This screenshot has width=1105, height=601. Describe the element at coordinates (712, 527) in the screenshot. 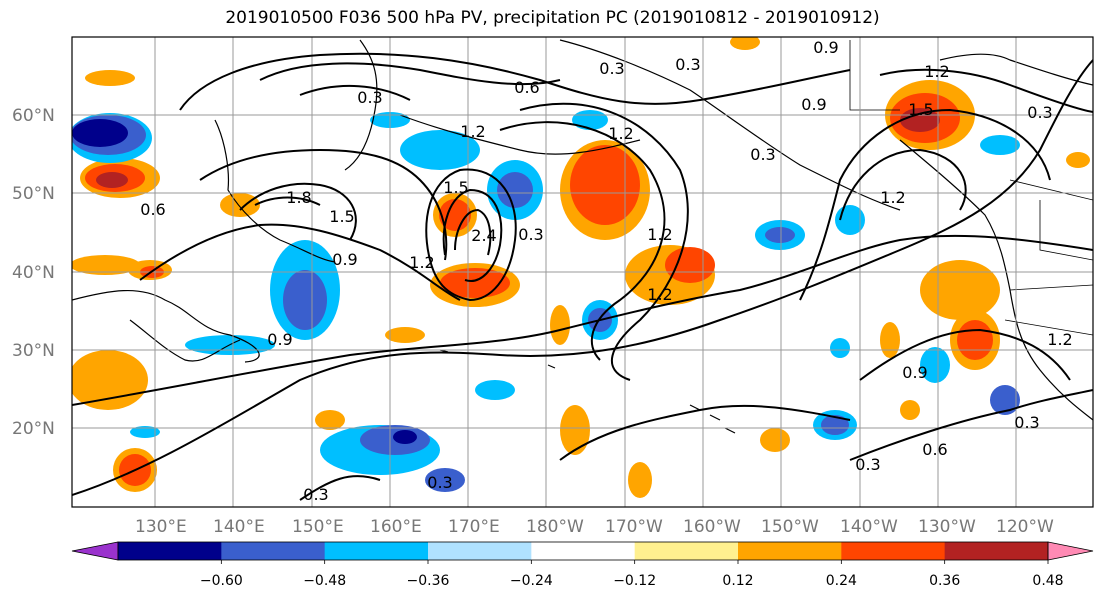

I see `lon-label: 160°W` at that location.